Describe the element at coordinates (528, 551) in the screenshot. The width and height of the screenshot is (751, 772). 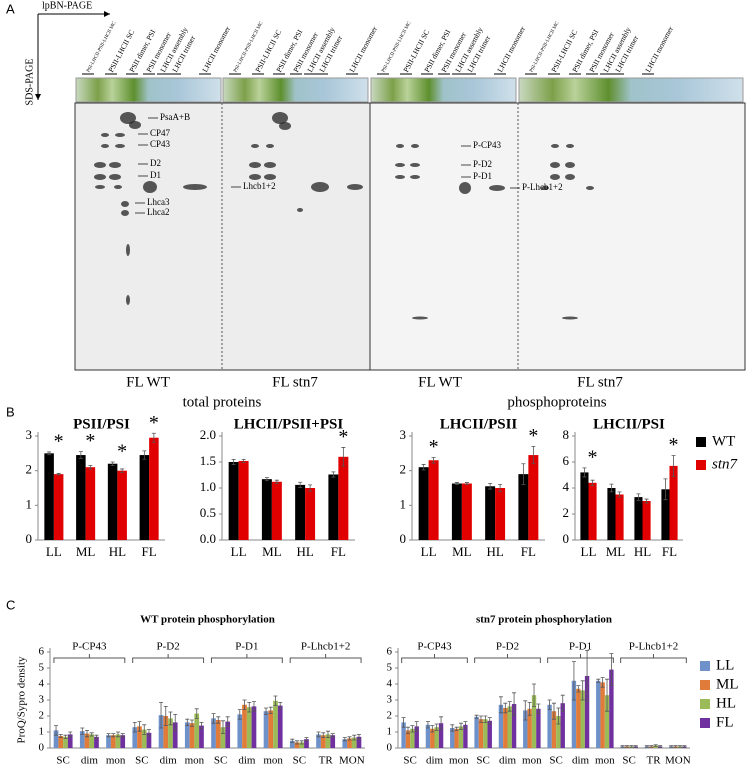
I see `x-tick-label: FL` at that location.